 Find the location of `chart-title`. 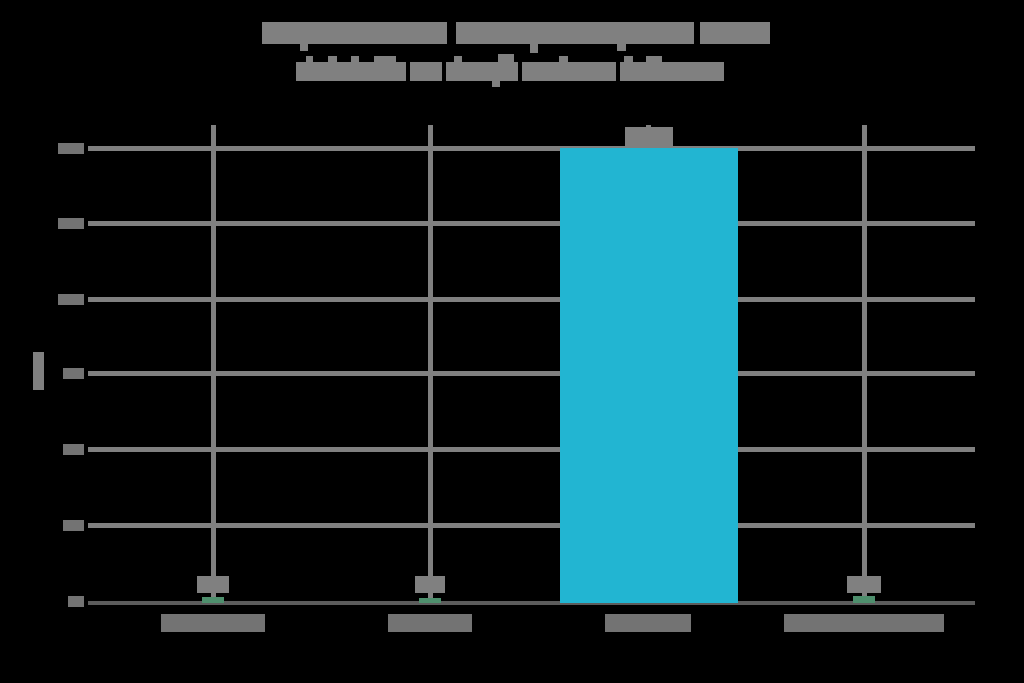

chart-title is located at coordinates (516, 35).